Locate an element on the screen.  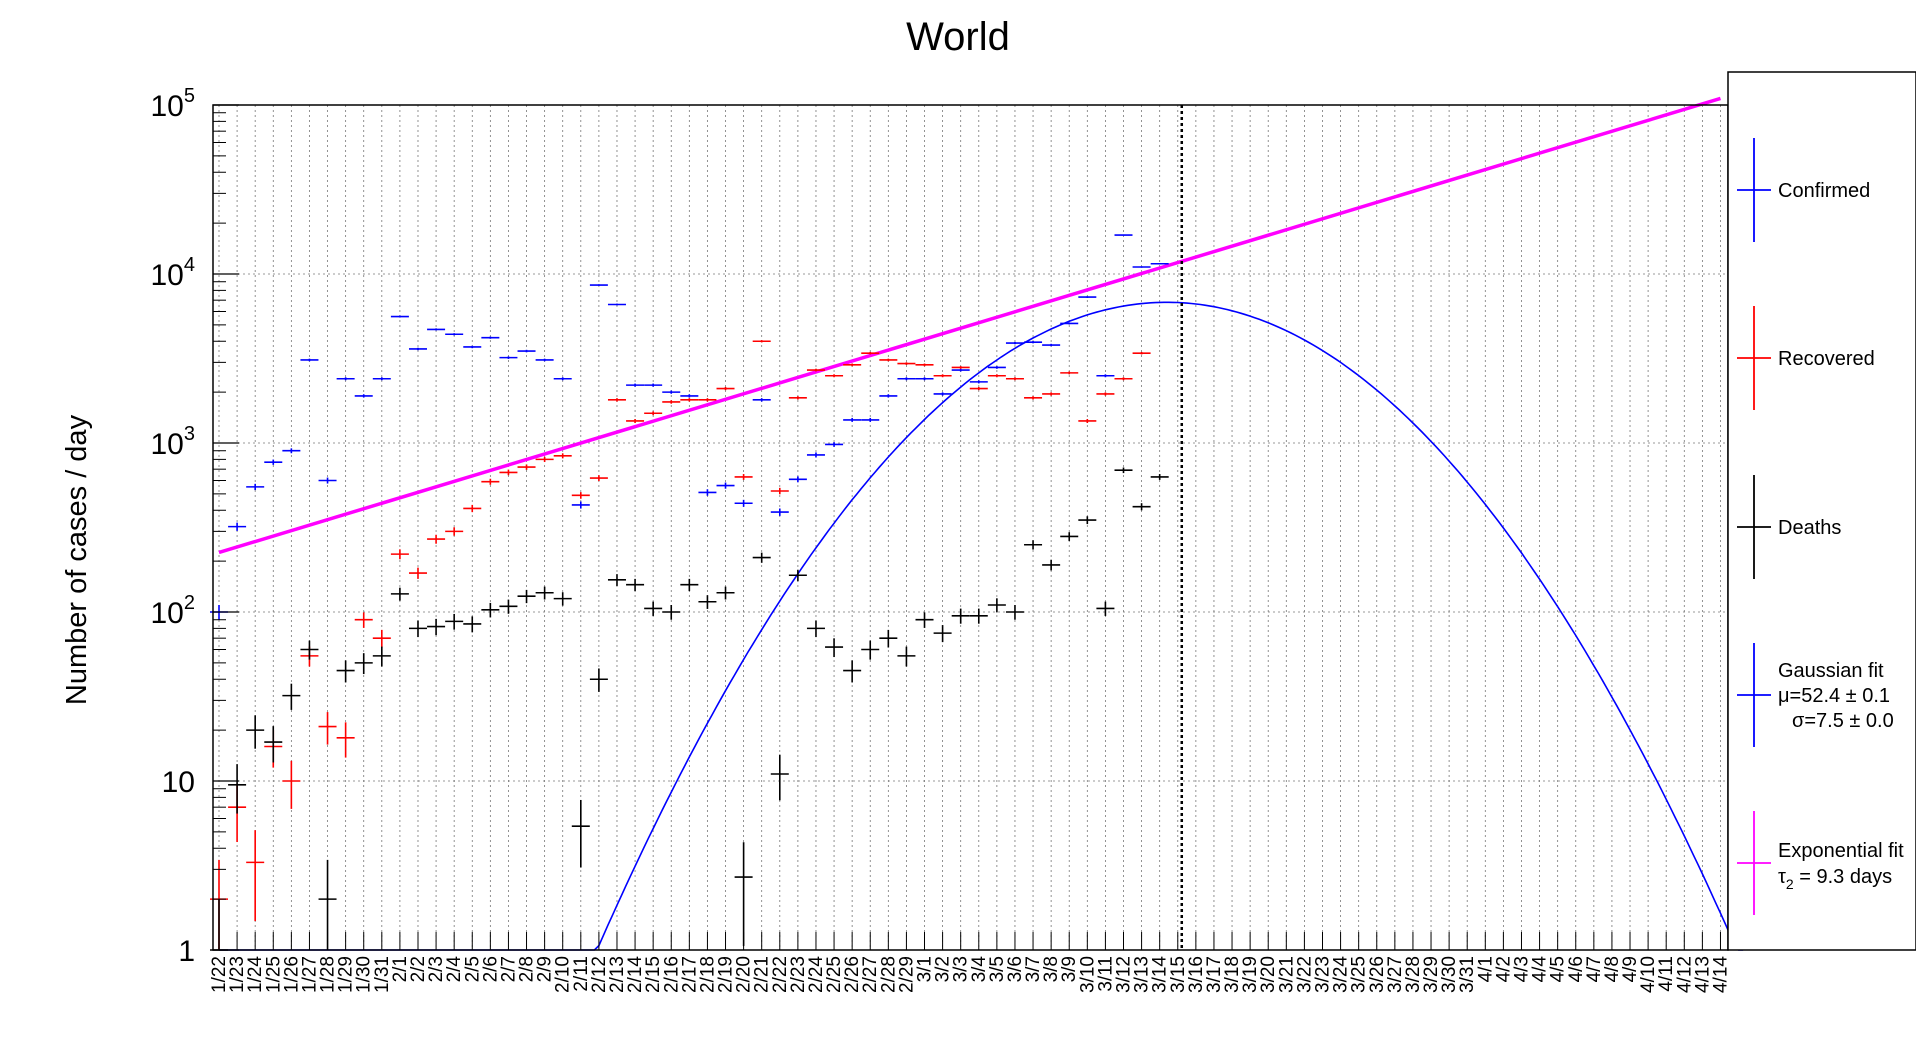
x-tick-label: 2/8 is located at coordinates (527, 969).